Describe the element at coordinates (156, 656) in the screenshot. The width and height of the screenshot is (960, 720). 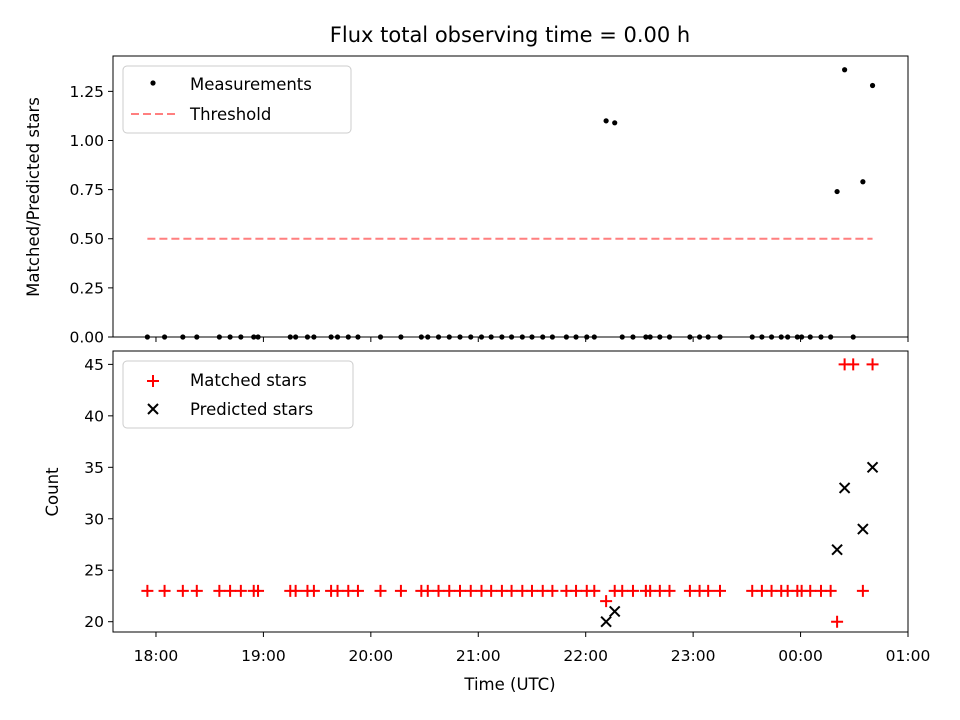
I see `x-tick-label: 18:00` at that location.